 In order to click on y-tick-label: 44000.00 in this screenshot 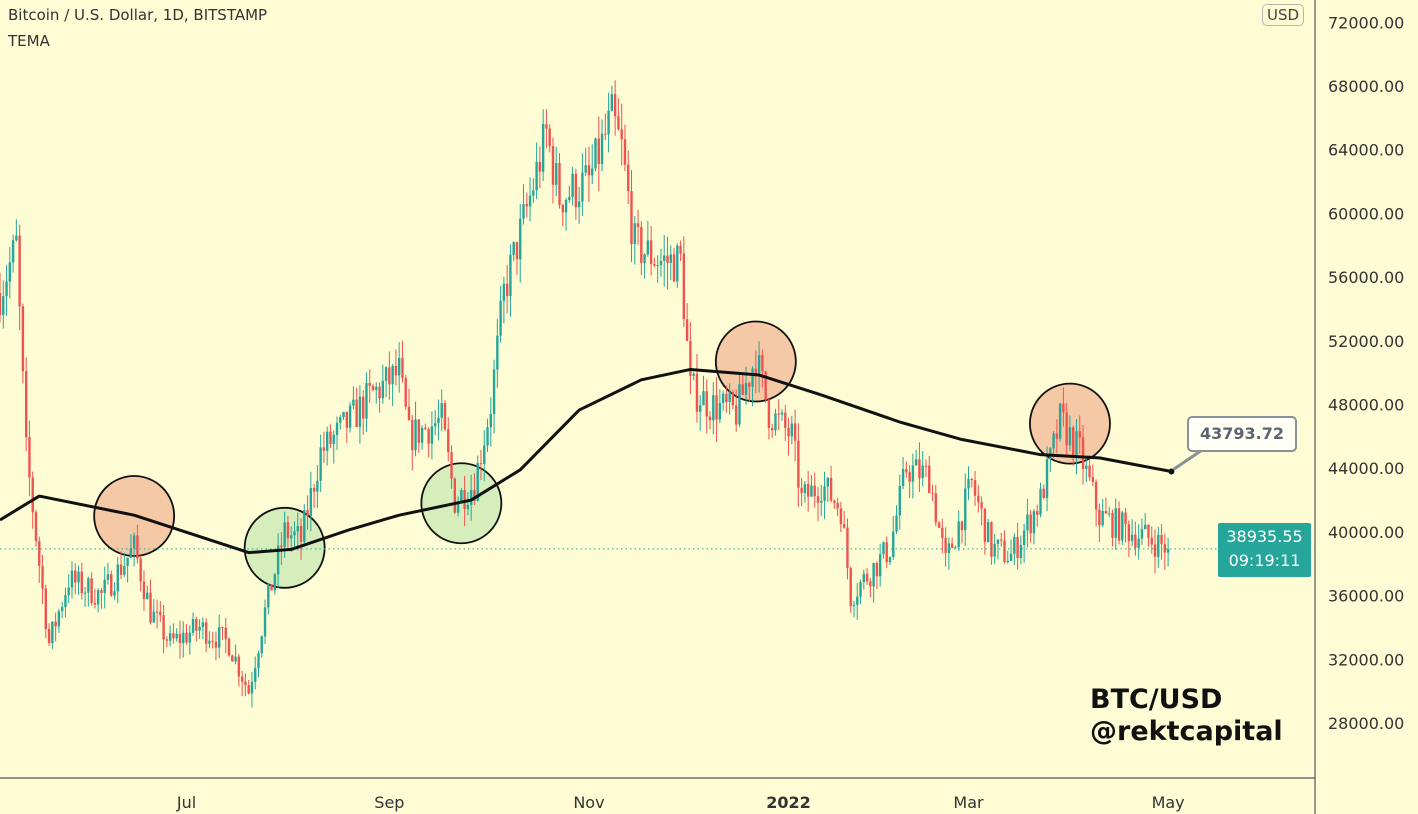, I will do `click(1366, 468)`.